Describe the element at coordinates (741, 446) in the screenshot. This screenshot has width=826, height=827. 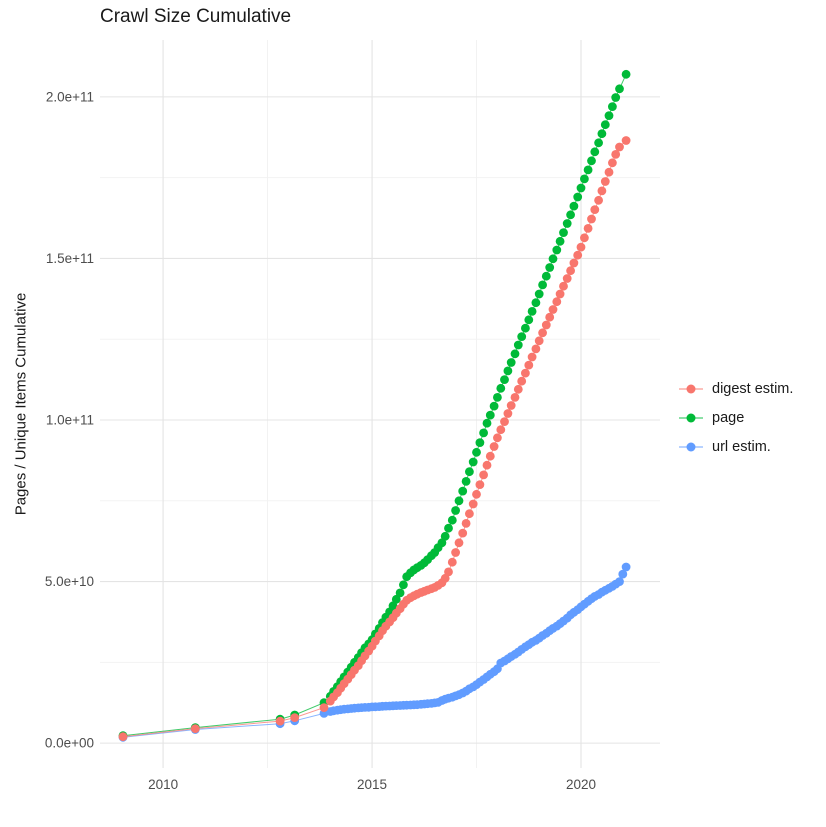
I see `legend-label-url-estim: url estim.` at that location.